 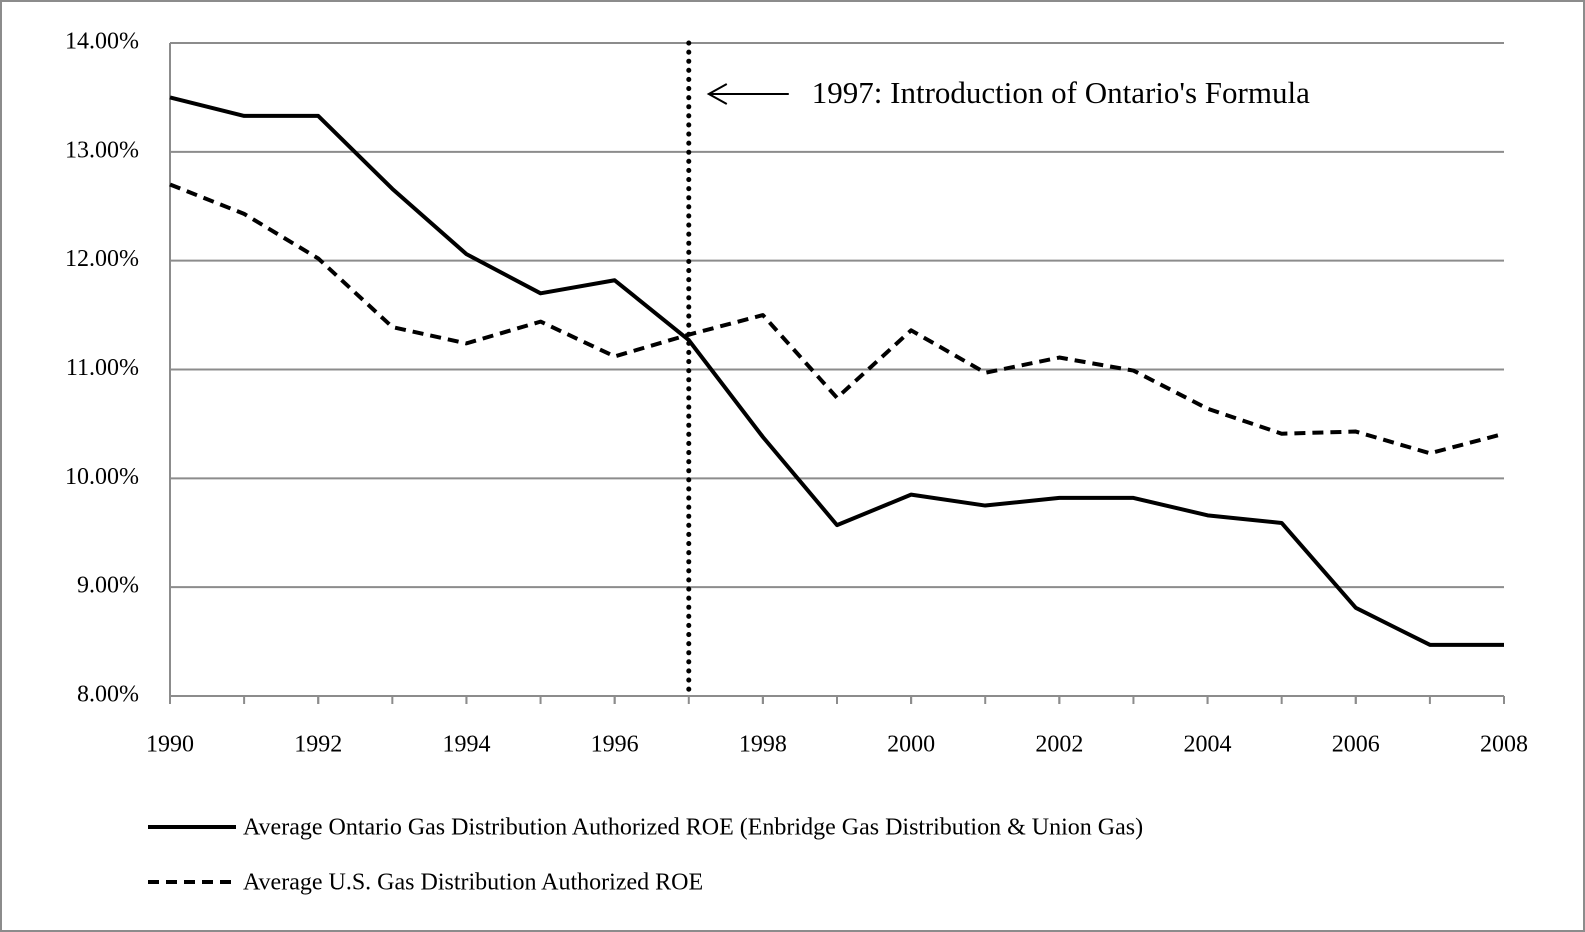 What do you see at coordinates (1059, 745) in the screenshot?
I see `x-tick-label: 2002` at bounding box center [1059, 745].